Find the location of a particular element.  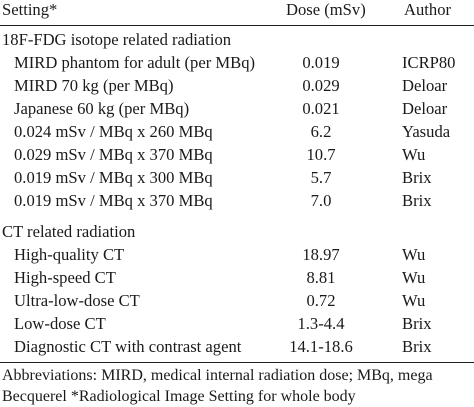

row-dose: 0.029 is located at coordinates (321, 85).